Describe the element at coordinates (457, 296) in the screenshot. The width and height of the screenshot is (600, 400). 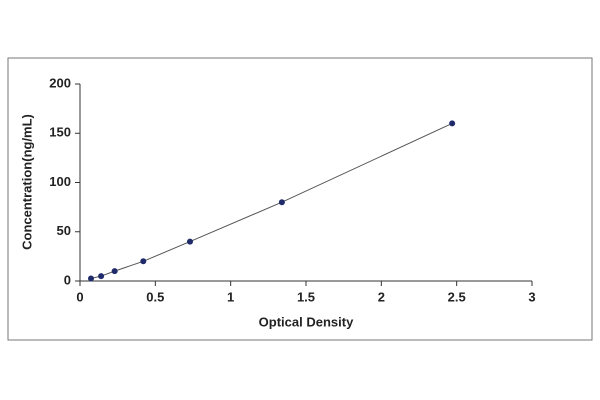
I see `x-tick-label: 2.5` at that location.